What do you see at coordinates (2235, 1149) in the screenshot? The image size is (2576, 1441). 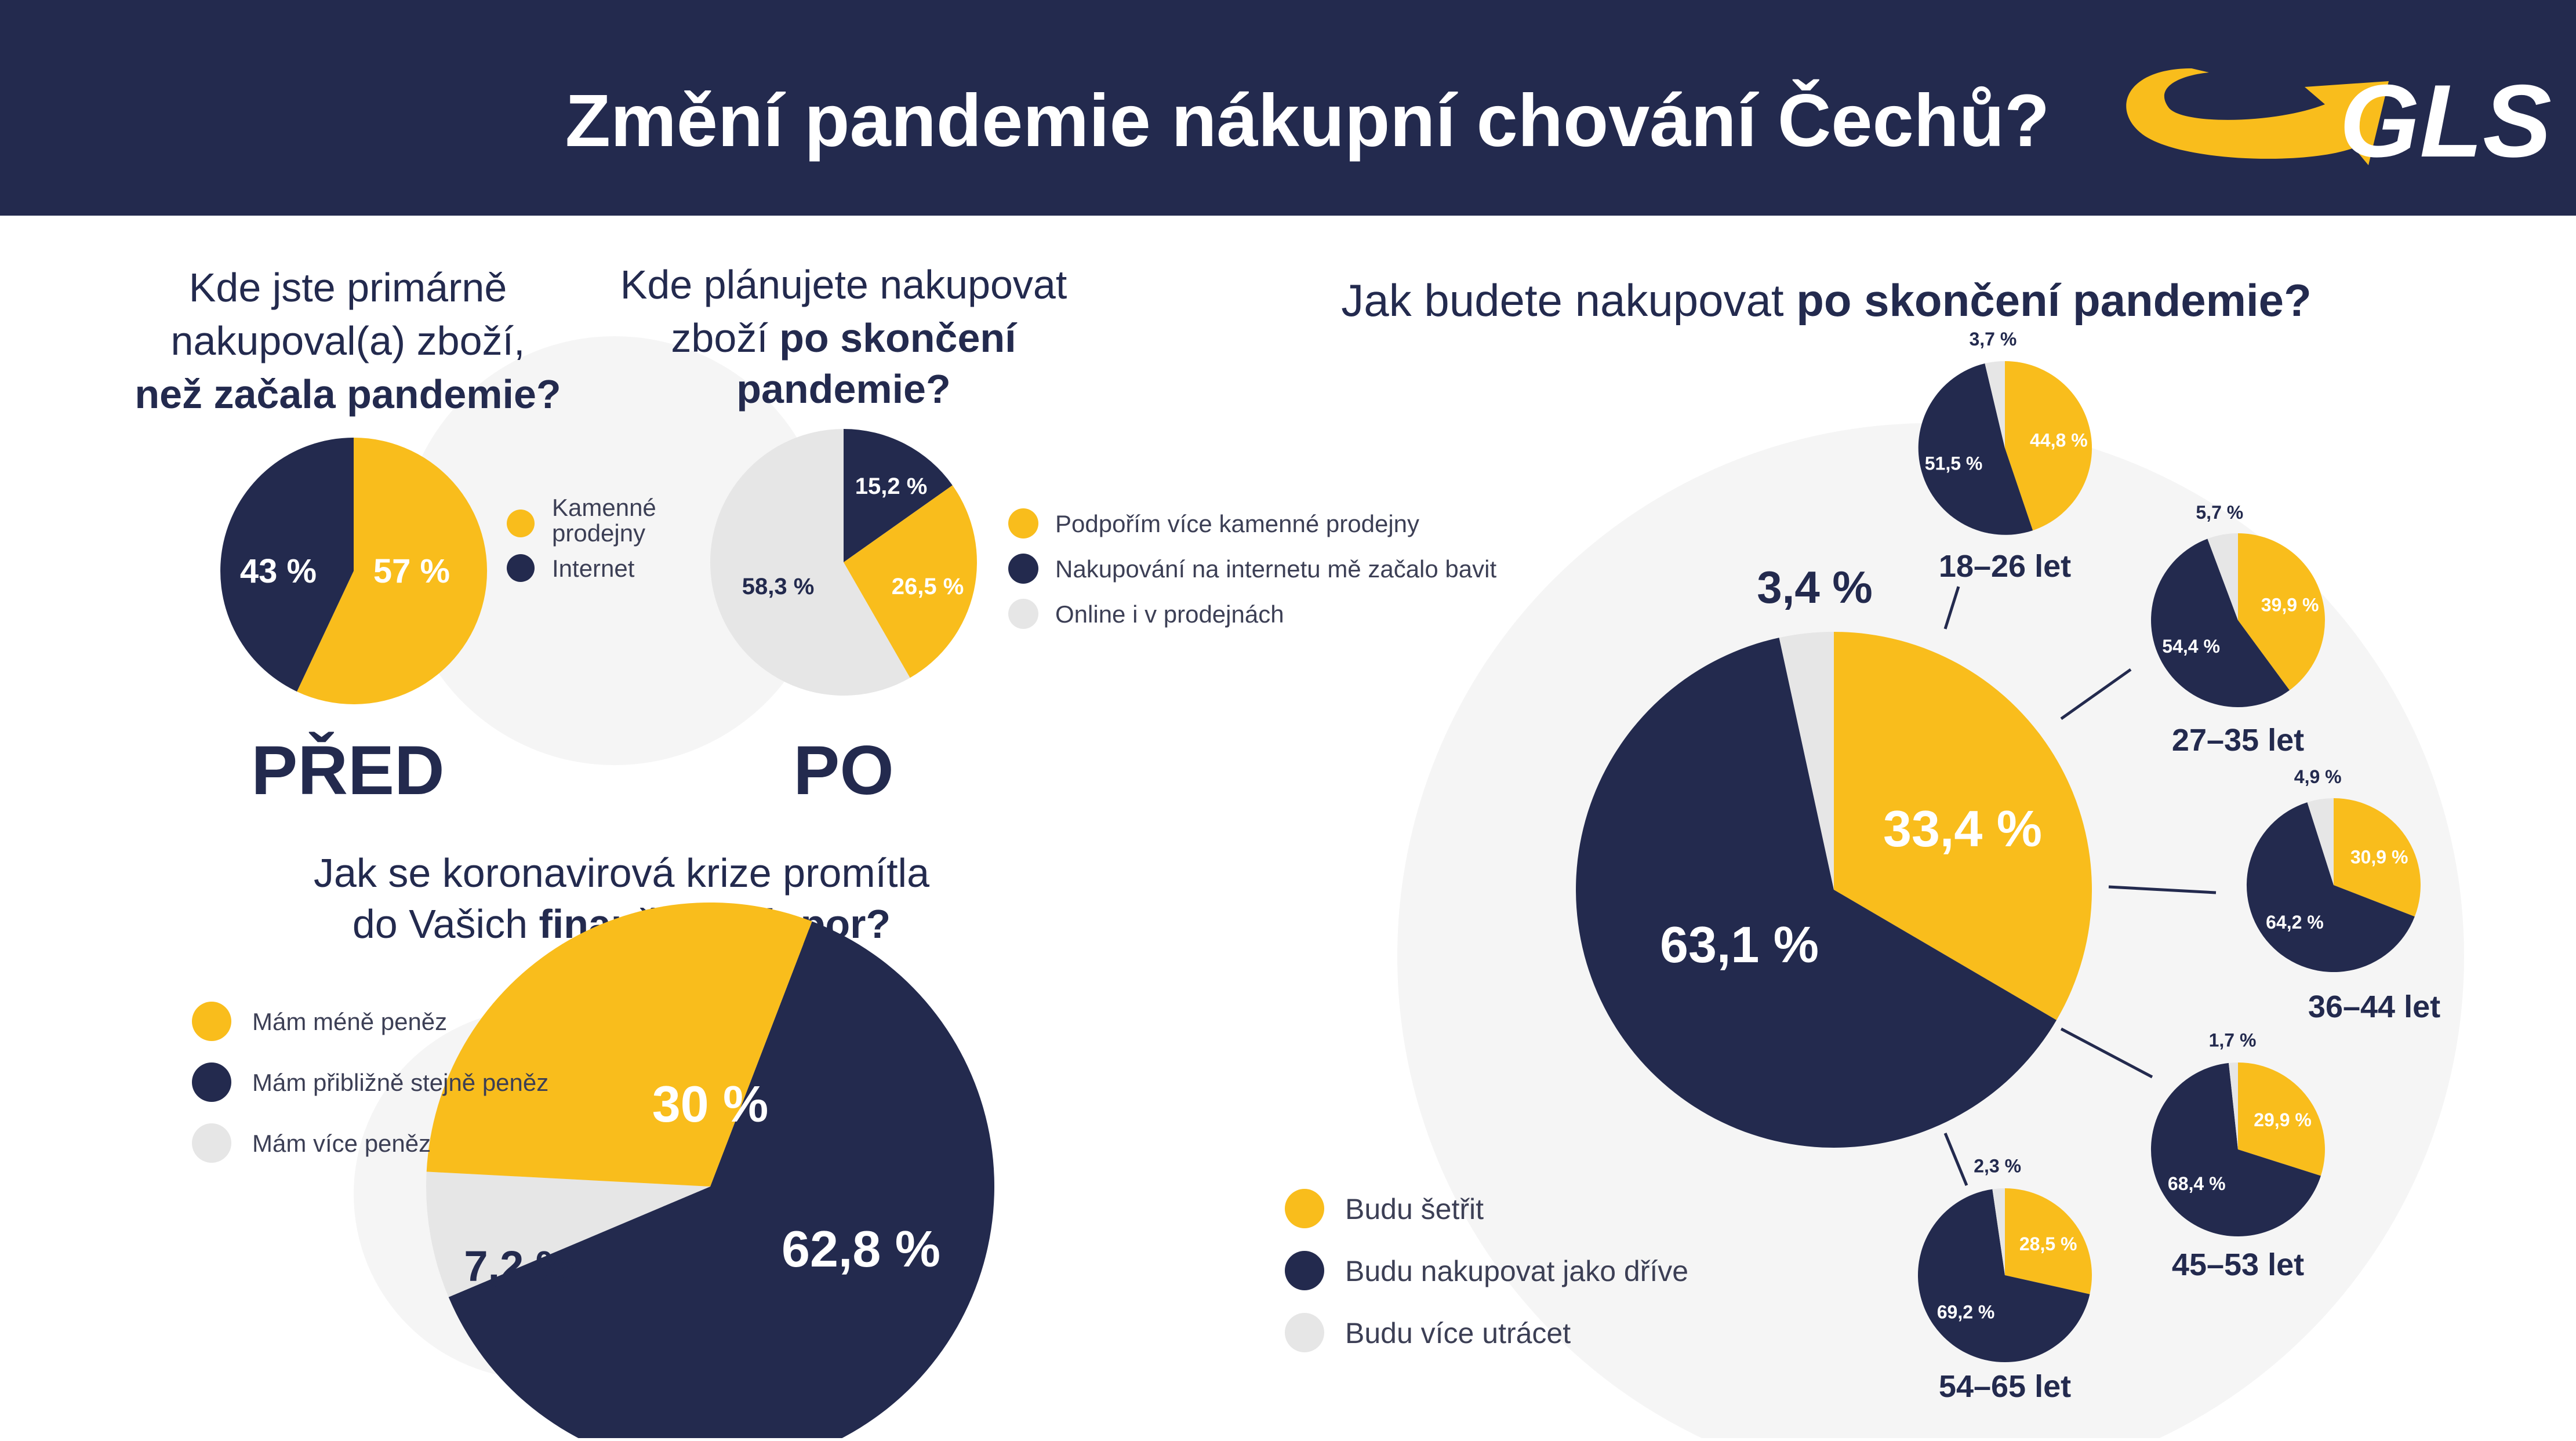 I see `age-3-slice-same` at bounding box center [2235, 1149].